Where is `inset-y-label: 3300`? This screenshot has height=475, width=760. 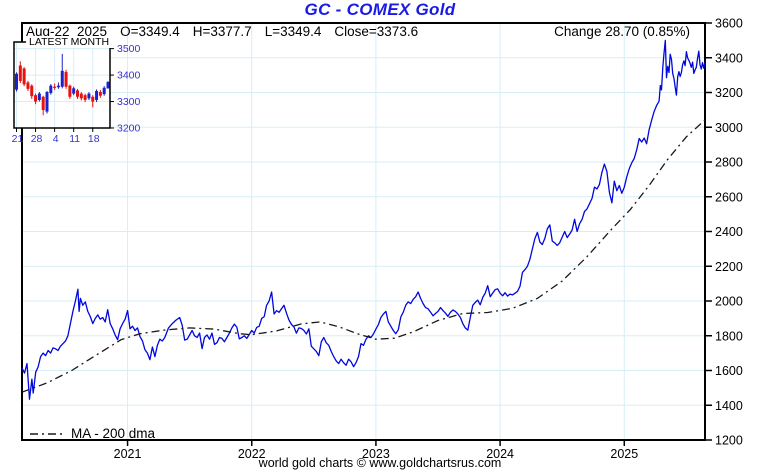
inset-y-label: 3300 is located at coordinates (129, 102).